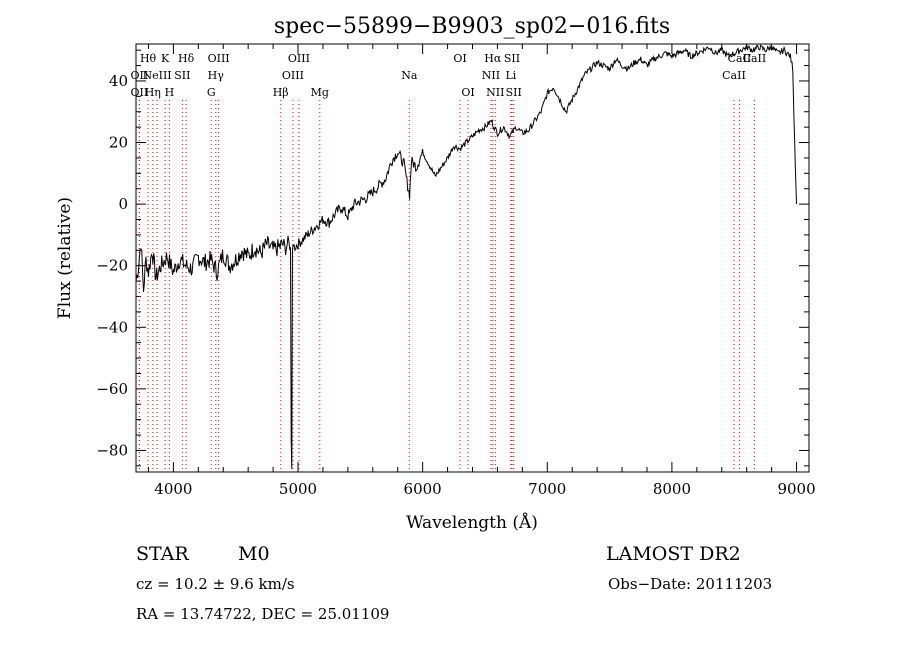  Describe the element at coordinates (112, 327) in the screenshot. I see `y-tick-label: −40` at that location.